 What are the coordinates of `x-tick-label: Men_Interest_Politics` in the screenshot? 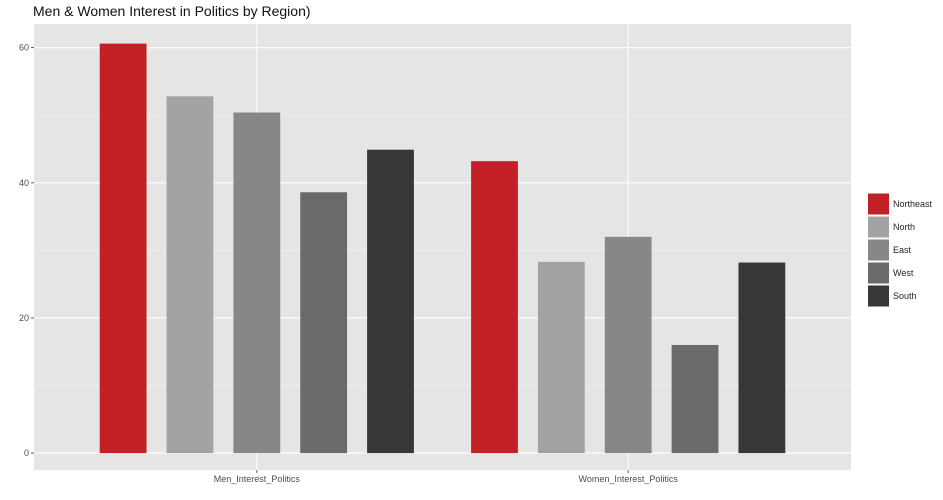 It's located at (257, 479).